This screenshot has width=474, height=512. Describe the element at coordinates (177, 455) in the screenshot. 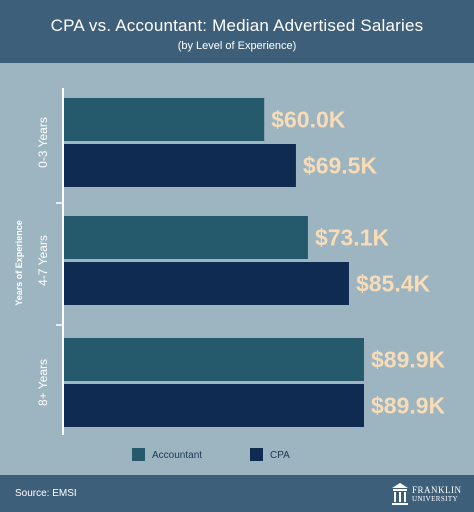

I see `legend-label-accountant: Accountant` at that location.